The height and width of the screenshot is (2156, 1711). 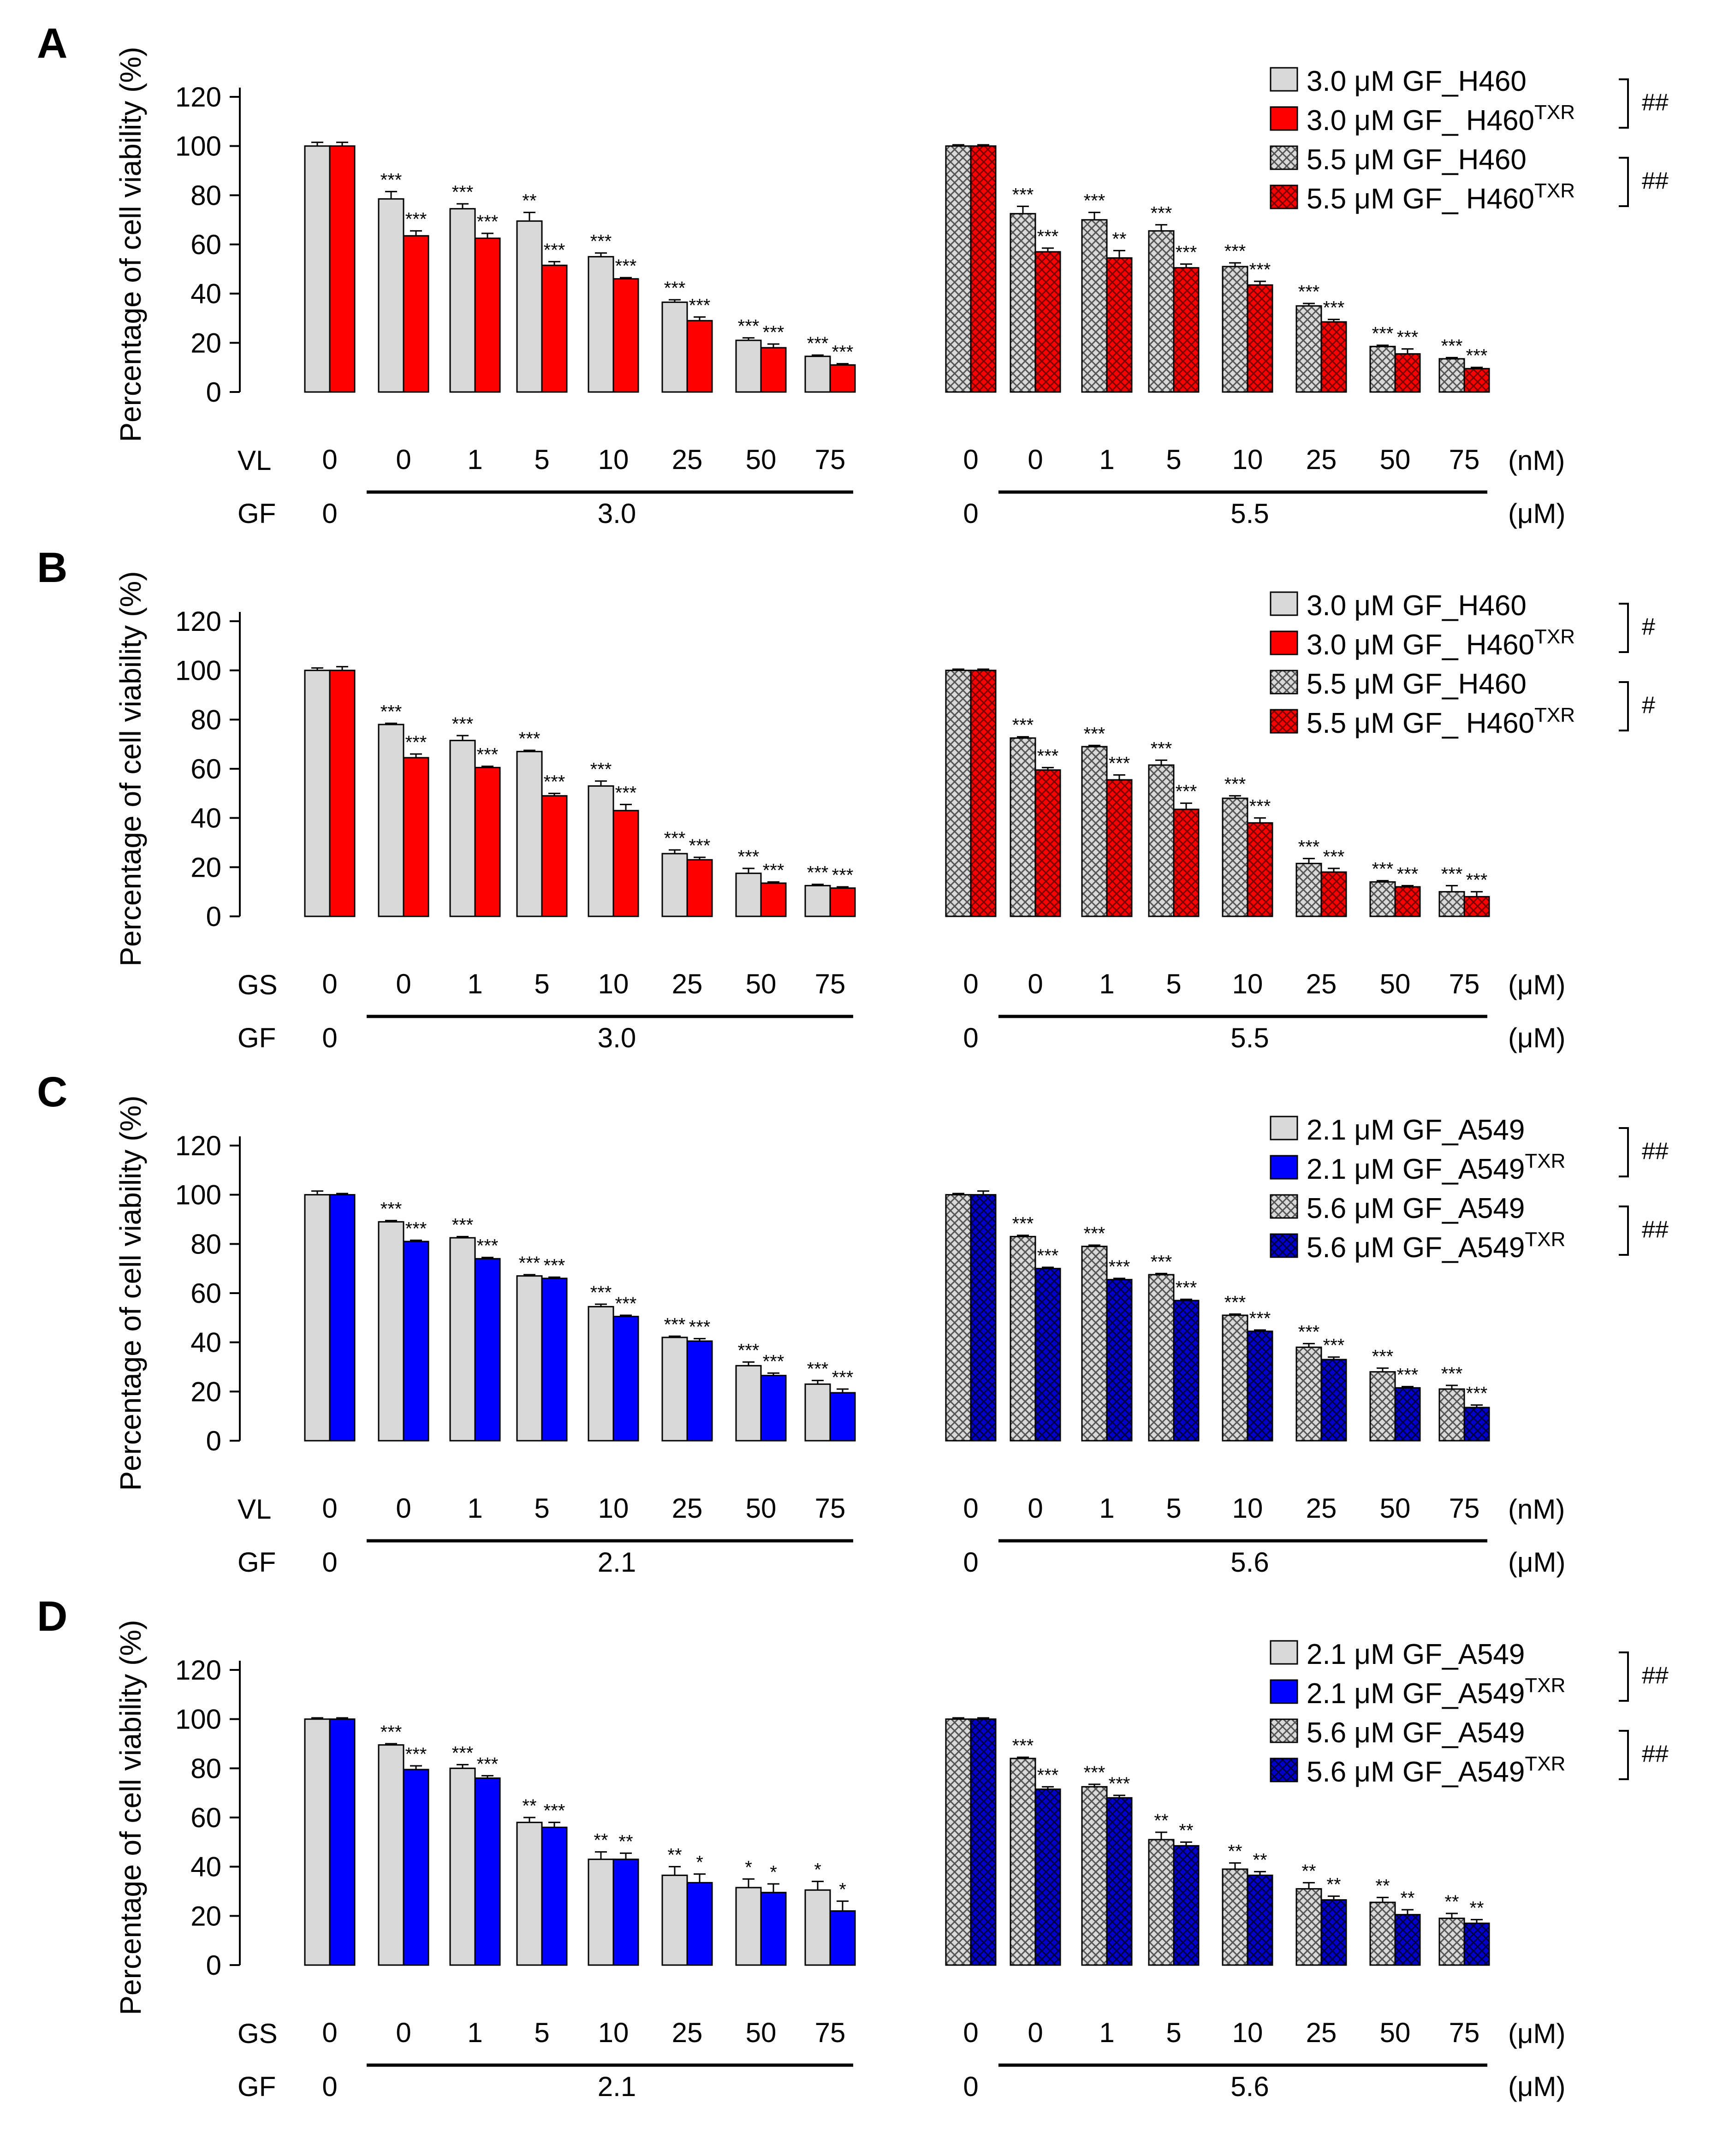 What do you see at coordinates (1106, 459) in the screenshot?
I see `x-tick-label: 1` at bounding box center [1106, 459].